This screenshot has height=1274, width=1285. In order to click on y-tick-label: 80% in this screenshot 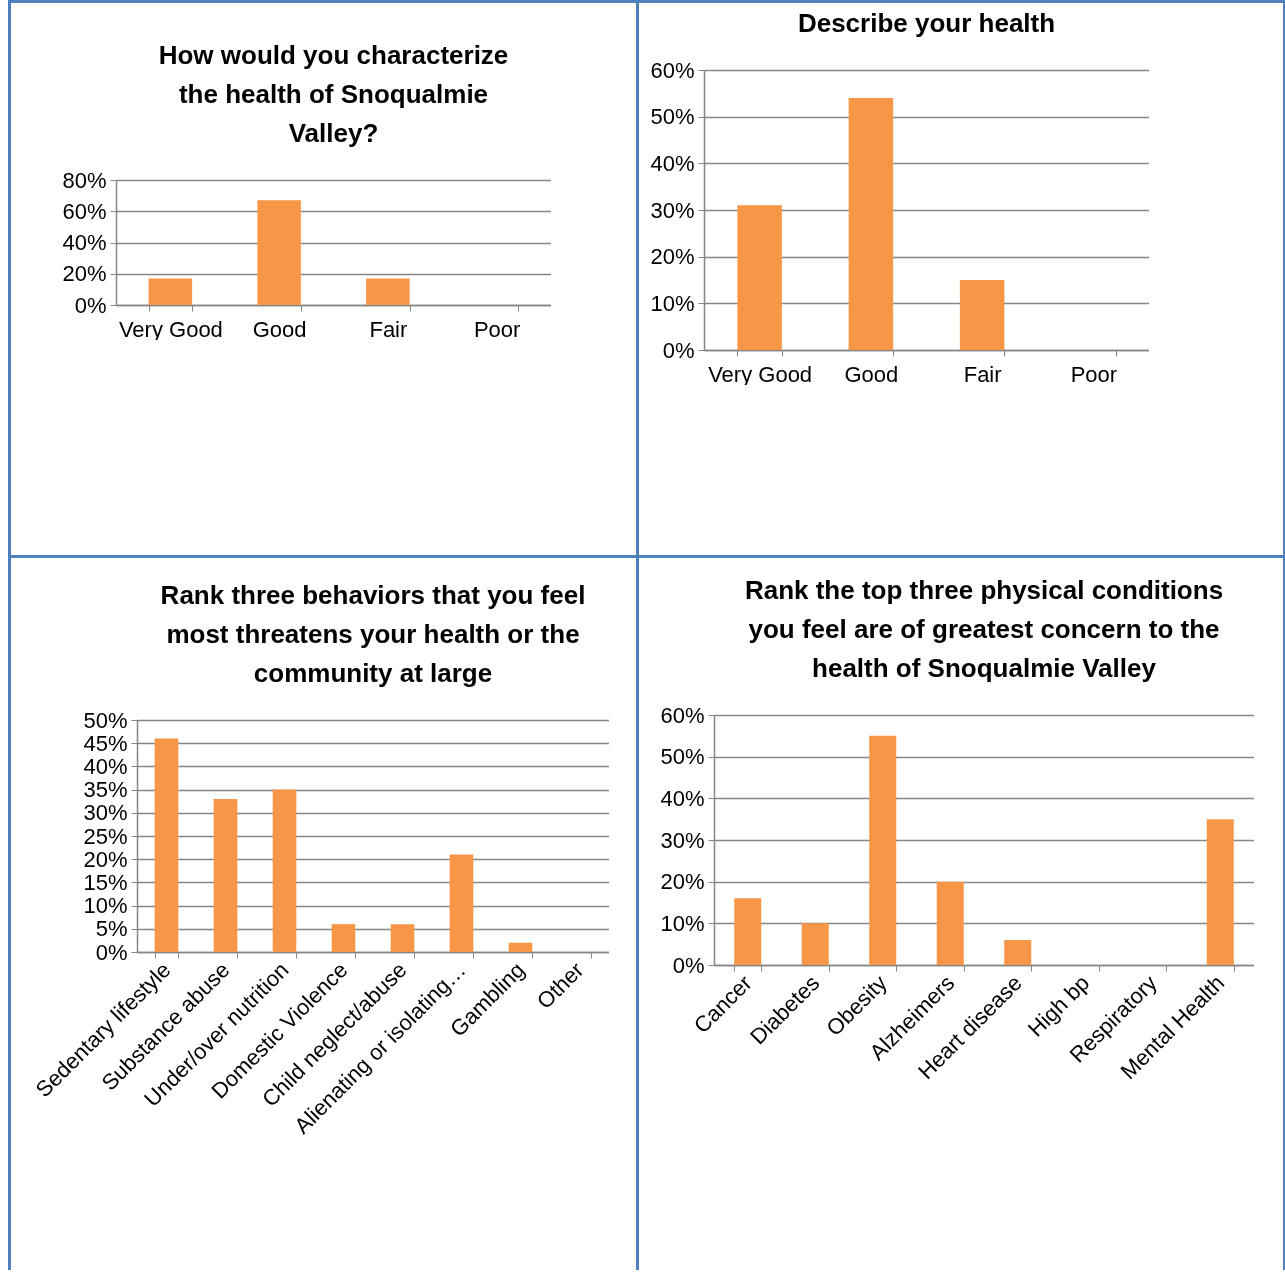, I will do `click(84, 180)`.